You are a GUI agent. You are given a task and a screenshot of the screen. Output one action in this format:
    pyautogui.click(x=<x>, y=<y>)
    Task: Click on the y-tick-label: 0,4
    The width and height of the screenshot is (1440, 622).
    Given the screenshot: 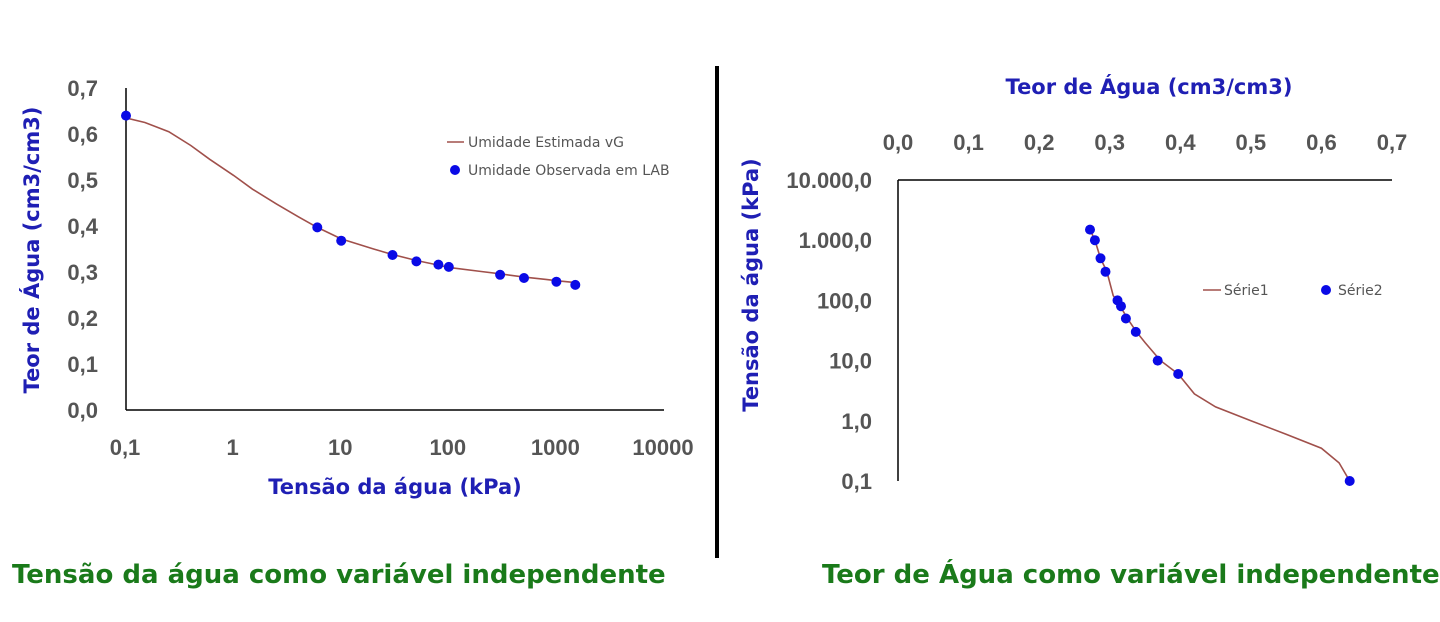 What is the action you would take?
    pyautogui.click(x=82, y=226)
    